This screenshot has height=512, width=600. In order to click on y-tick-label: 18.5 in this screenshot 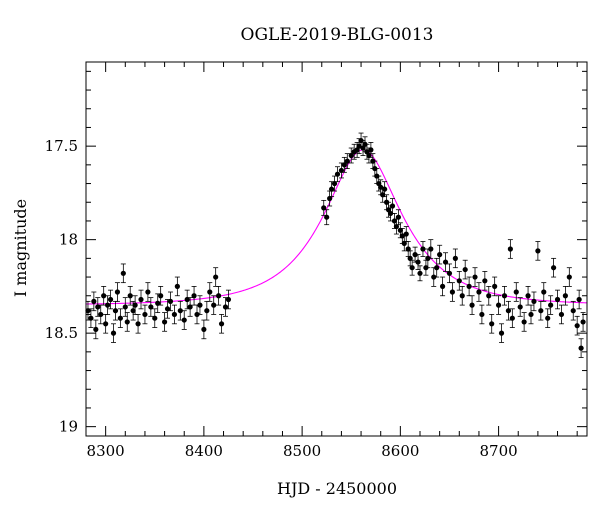, I will do `click(61, 333)`.